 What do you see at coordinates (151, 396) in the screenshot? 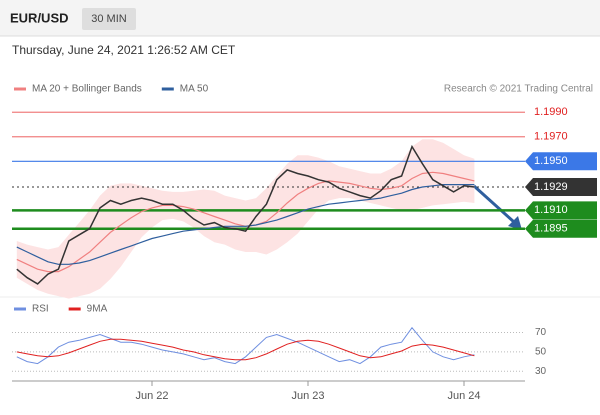
I see `x-tick-label: Jun 22` at bounding box center [151, 396].